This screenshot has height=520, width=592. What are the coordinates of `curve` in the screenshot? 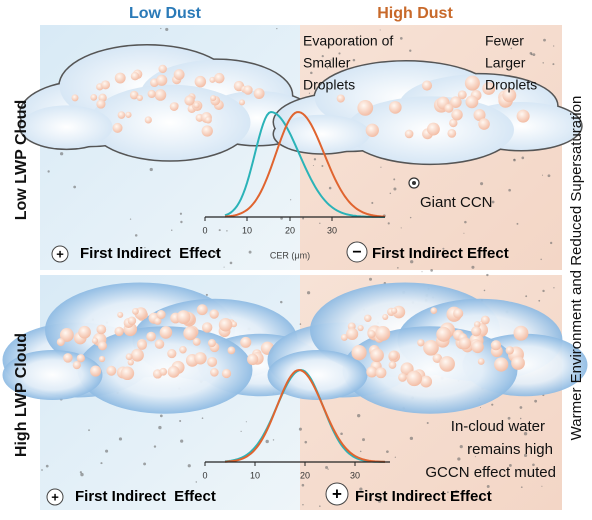 It's located at (304, 415).